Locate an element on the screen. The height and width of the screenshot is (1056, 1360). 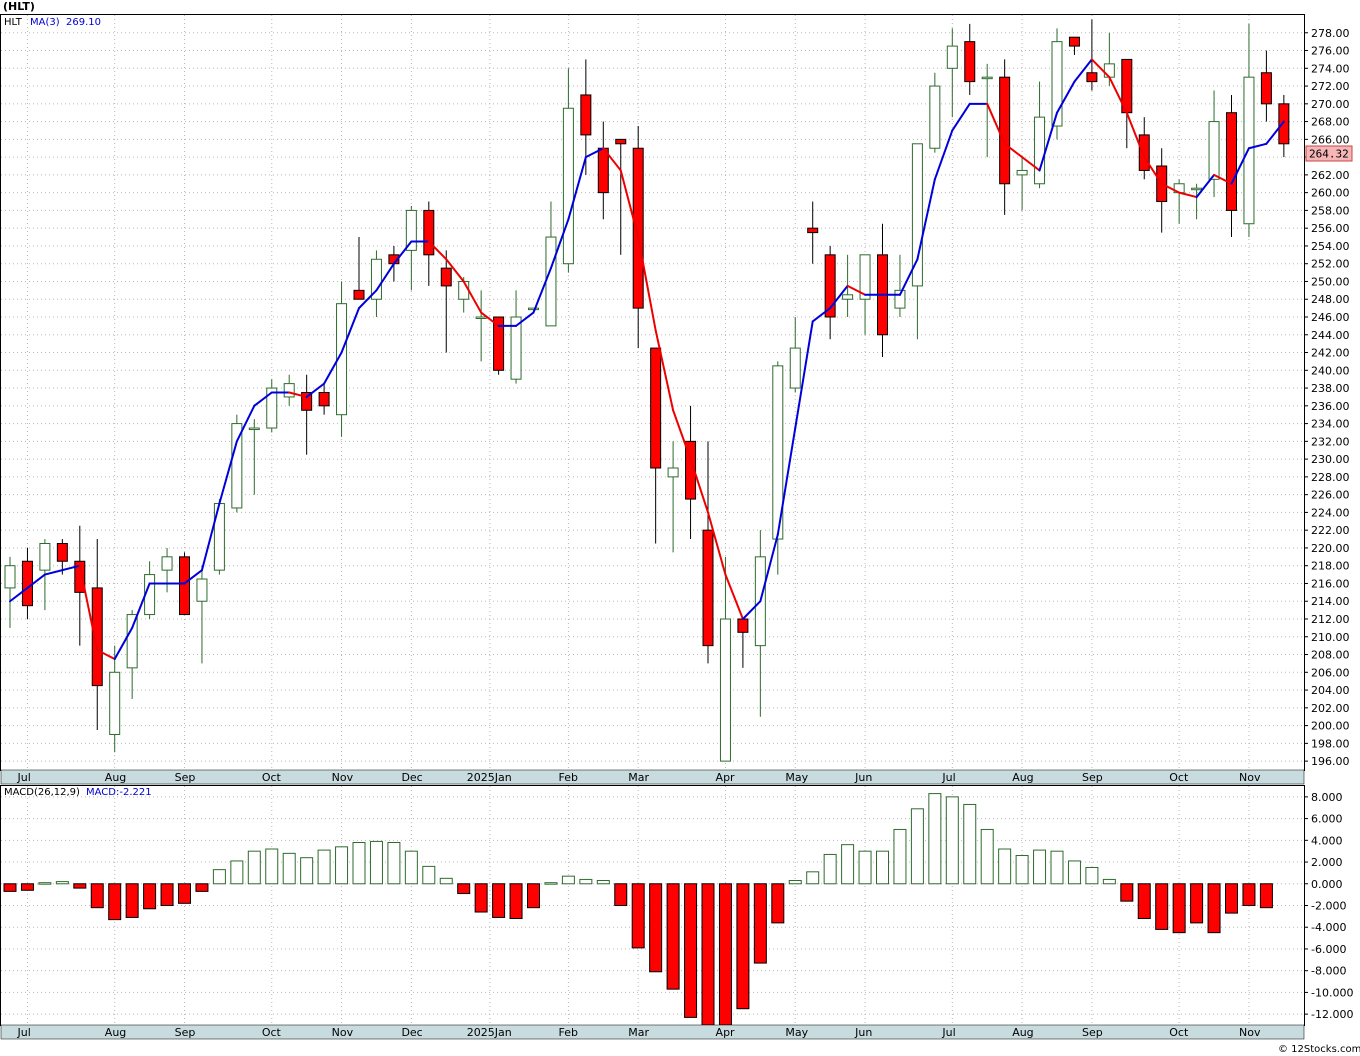
price-tick-label: 218.00 is located at coordinates (1330, 566).